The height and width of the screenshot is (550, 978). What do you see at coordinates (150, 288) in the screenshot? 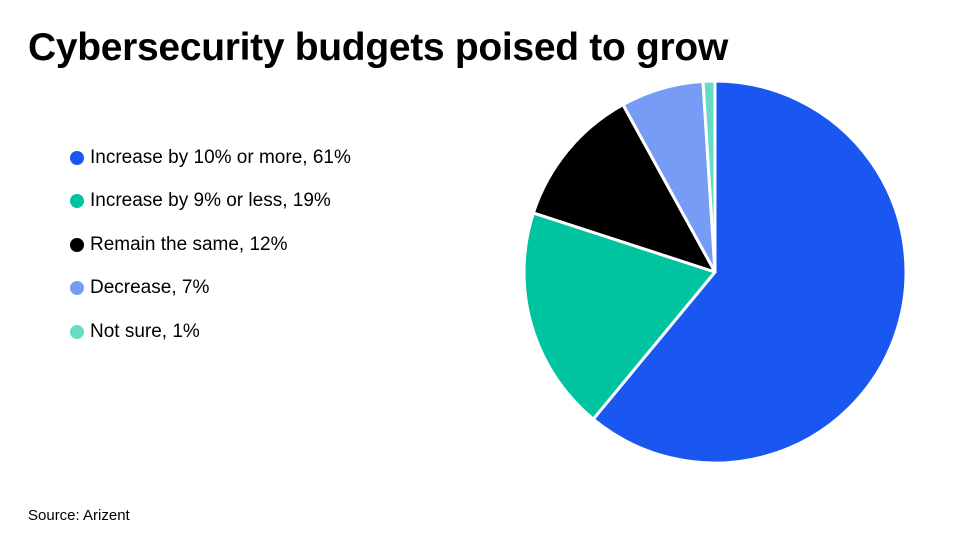
I see `legend-label: Decrease, 7%` at bounding box center [150, 288].